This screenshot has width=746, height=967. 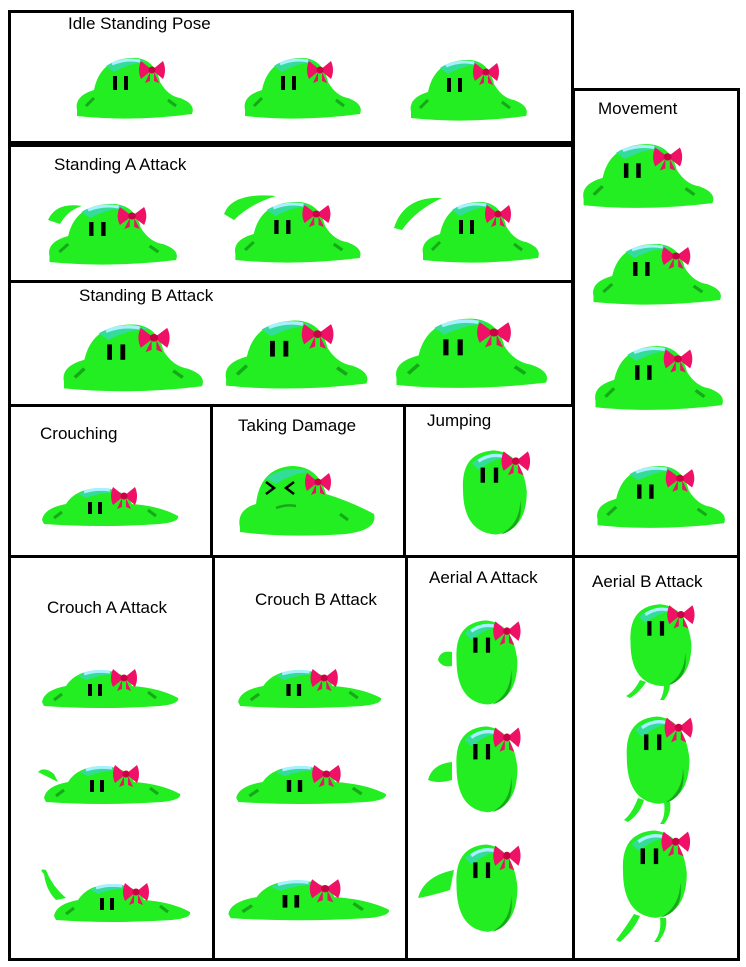 What do you see at coordinates (668, 650) in the screenshot?
I see `aerial-b-frame-1-sprite` at bounding box center [668, 650].